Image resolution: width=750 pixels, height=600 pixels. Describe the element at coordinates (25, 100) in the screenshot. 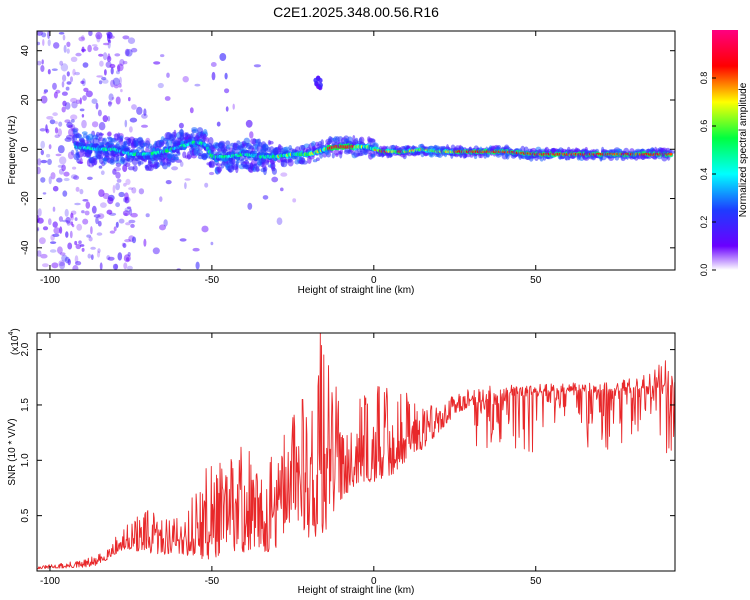

I see `spectrogram-y-tick-label: 20` at that location.